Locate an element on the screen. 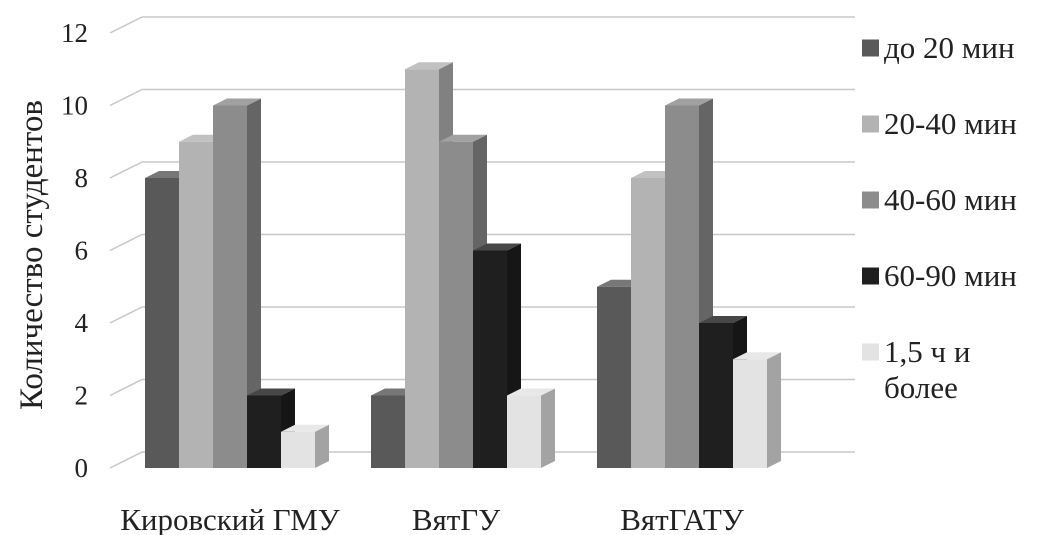 The image size is (1057, 535). y-tick-label: 0 is located at coordinates (82, 468).